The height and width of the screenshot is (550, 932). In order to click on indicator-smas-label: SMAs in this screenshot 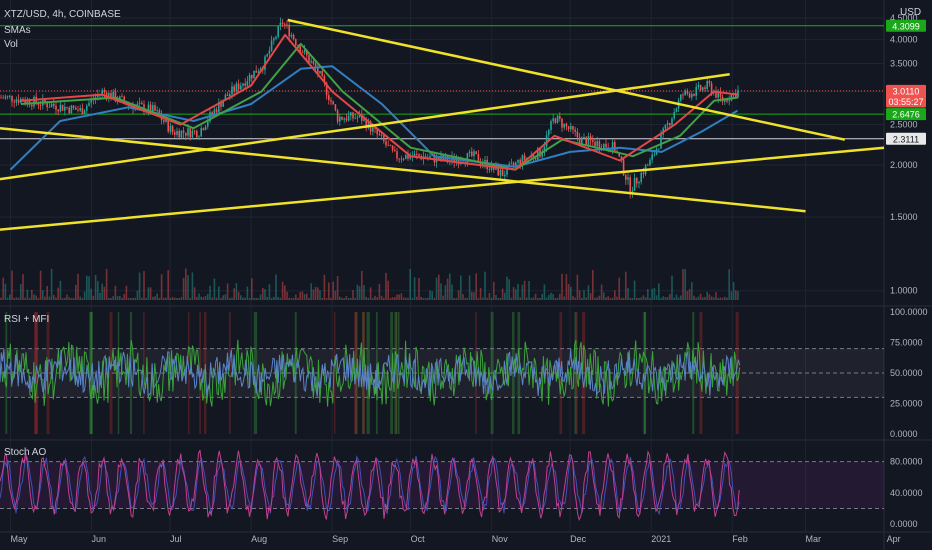, I will do `click(17, 30)`.